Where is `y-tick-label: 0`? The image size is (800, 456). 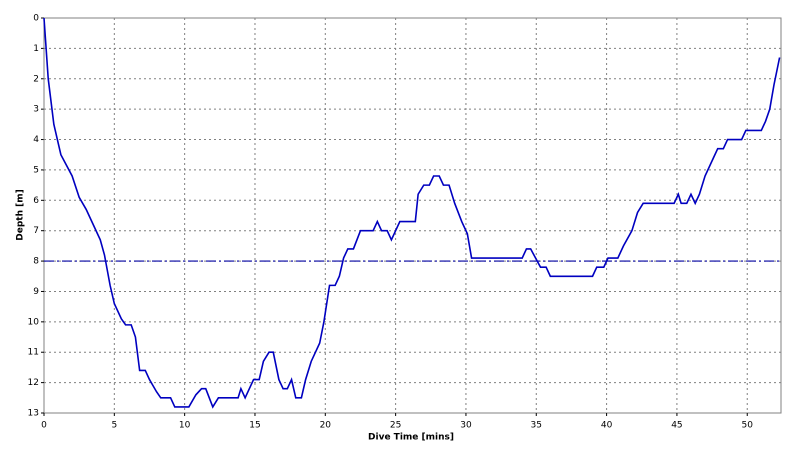
y-tick-label: 0 is located at coordinates (36, 19).